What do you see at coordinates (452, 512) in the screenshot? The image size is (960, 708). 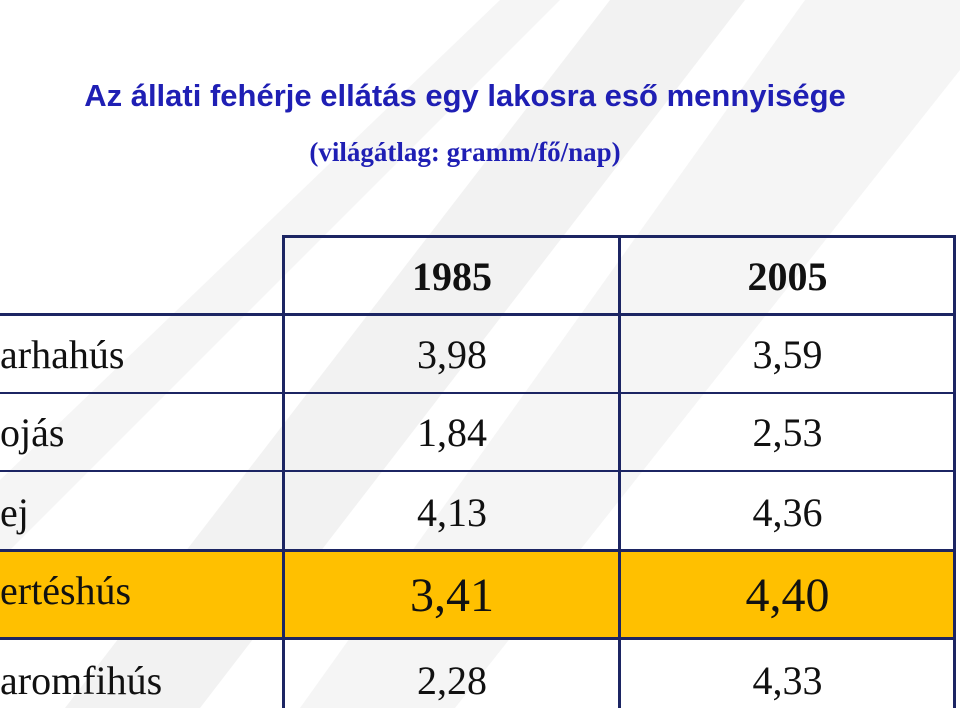 I see `value-1985: 4,13` at bounding box center [452, 512].